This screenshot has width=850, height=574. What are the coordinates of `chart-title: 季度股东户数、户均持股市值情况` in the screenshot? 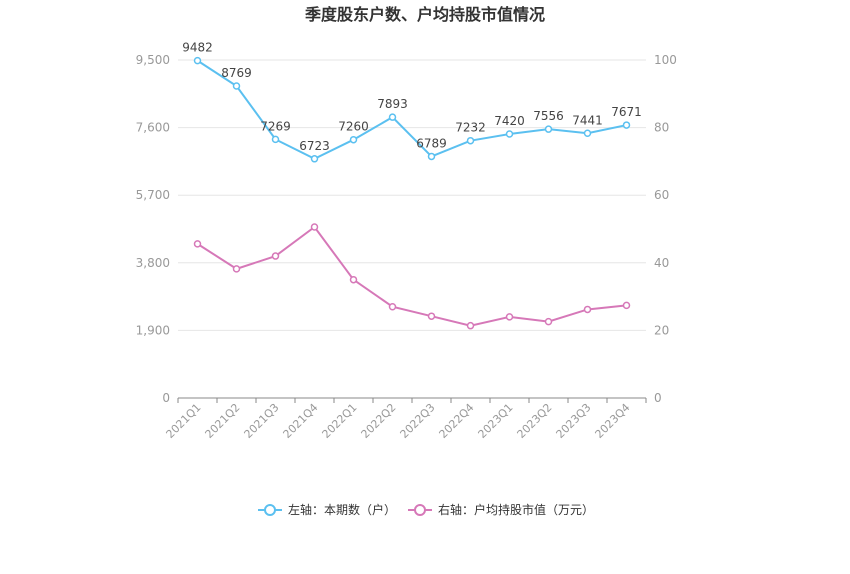 It's located at (424, 14).